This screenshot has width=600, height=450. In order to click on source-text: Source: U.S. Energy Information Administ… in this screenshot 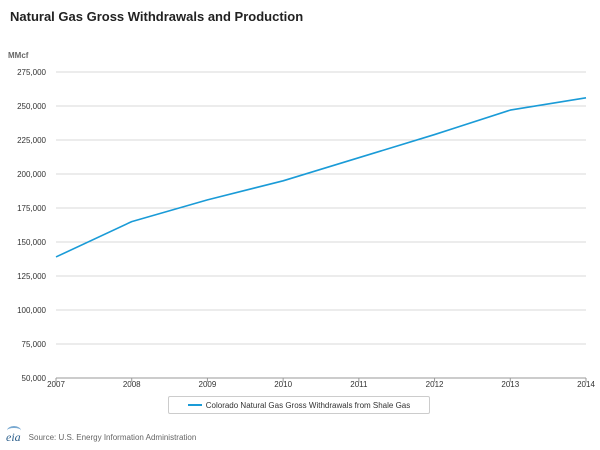, I will do `click(112, 437)`.